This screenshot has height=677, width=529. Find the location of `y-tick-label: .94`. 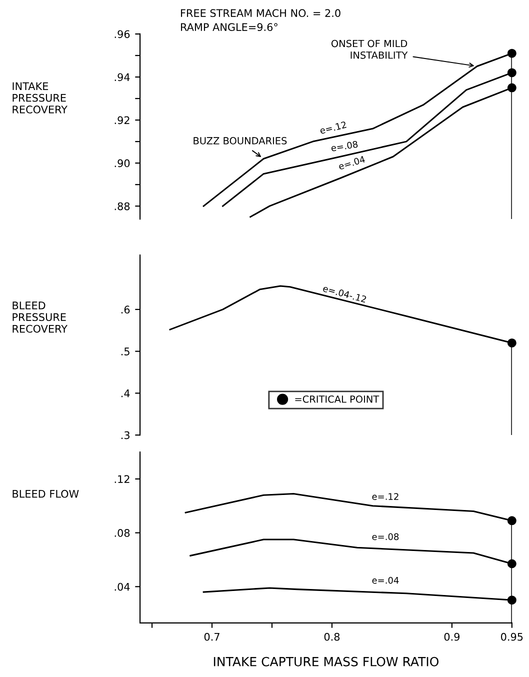

y-tick-label: .94 is located at coordinates (122, 77).